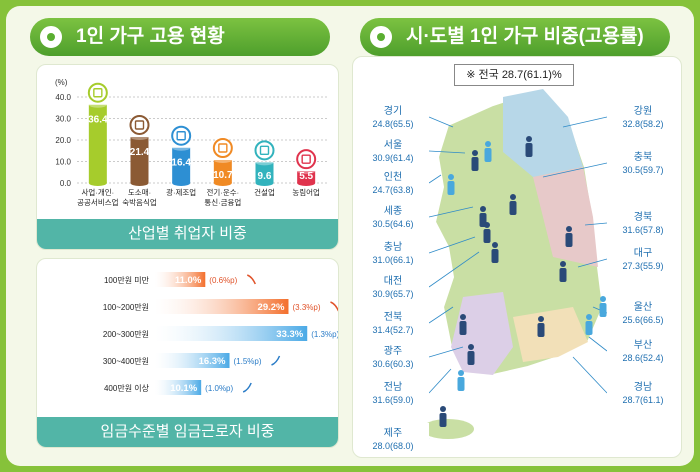 This screenshot has height=472, width=700. Describe the element at coordinates (392, 158) in the screenshot. I see `region-value: 30.9(61.4)` at that location.